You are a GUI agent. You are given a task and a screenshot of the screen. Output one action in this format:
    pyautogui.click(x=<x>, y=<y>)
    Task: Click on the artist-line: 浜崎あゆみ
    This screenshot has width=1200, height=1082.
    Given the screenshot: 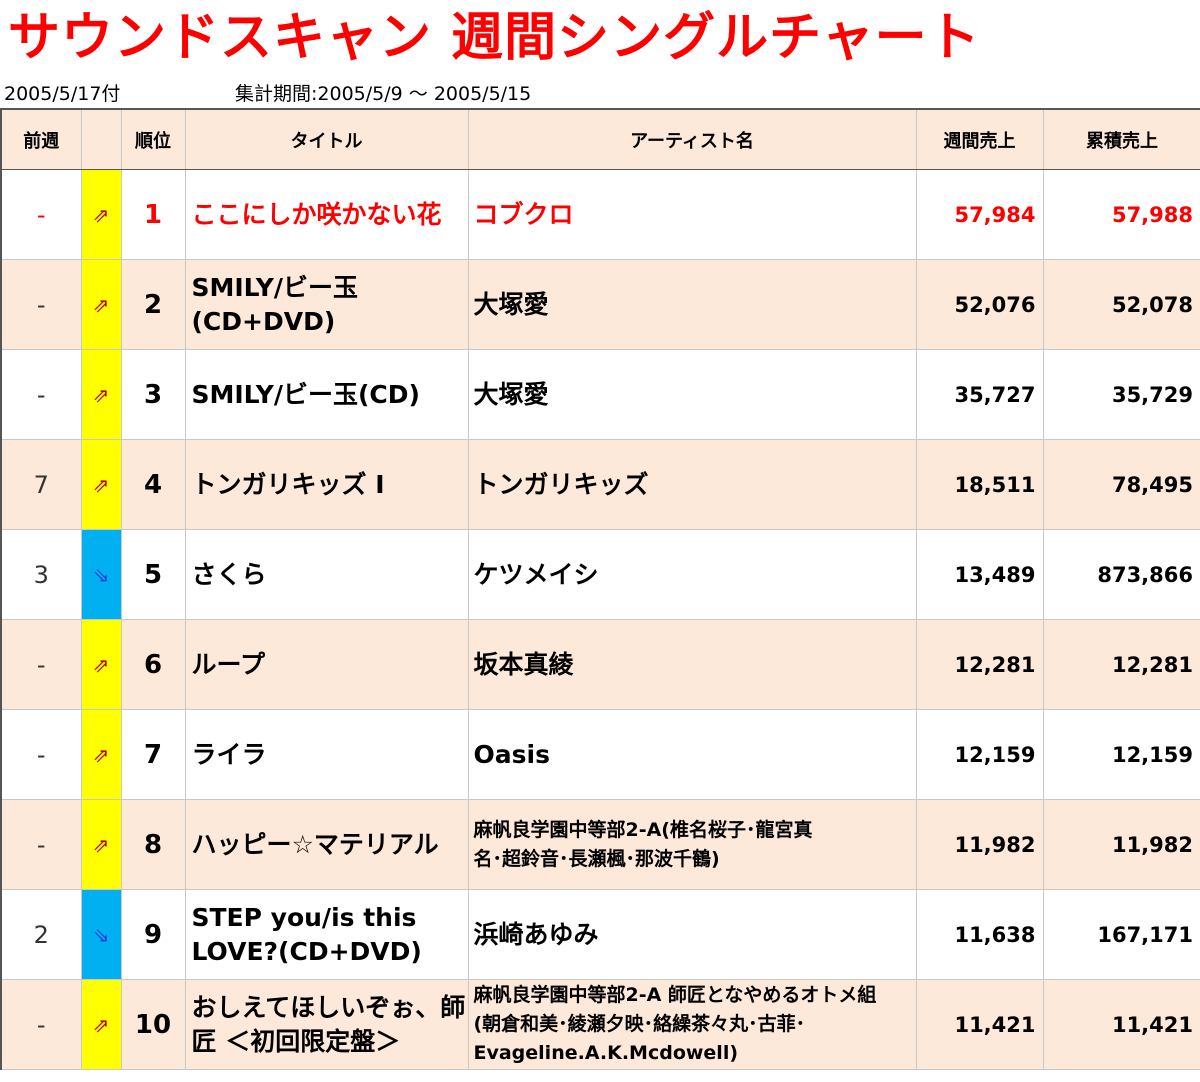 What is the action you would take?
    pyautogui.click(x=536, y=934)
    